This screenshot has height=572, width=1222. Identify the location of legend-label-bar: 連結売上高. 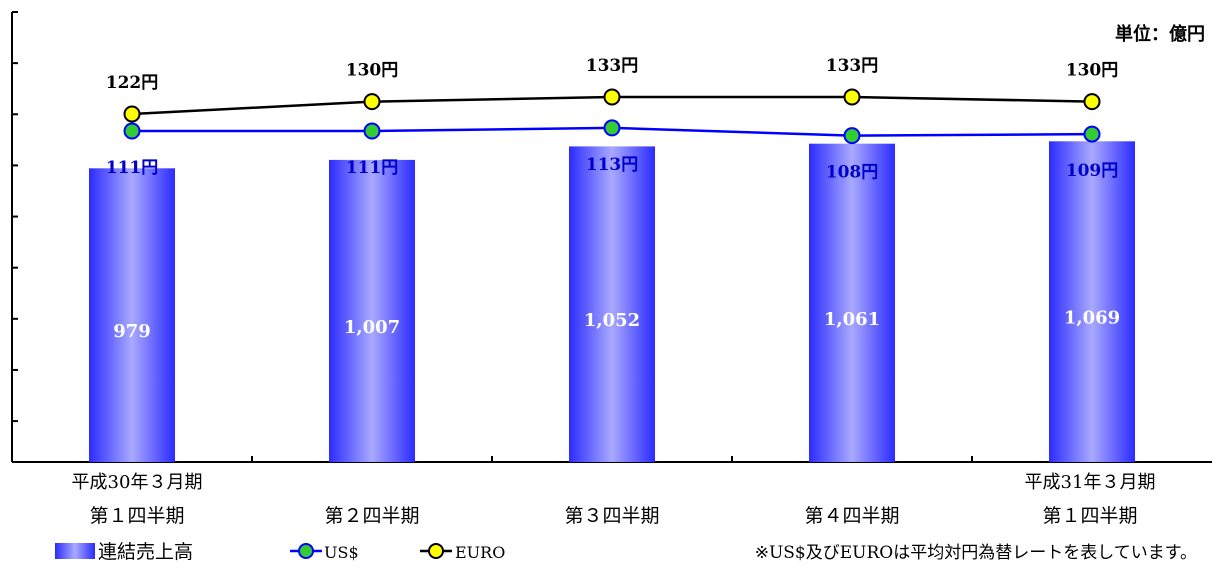
(145, 552).